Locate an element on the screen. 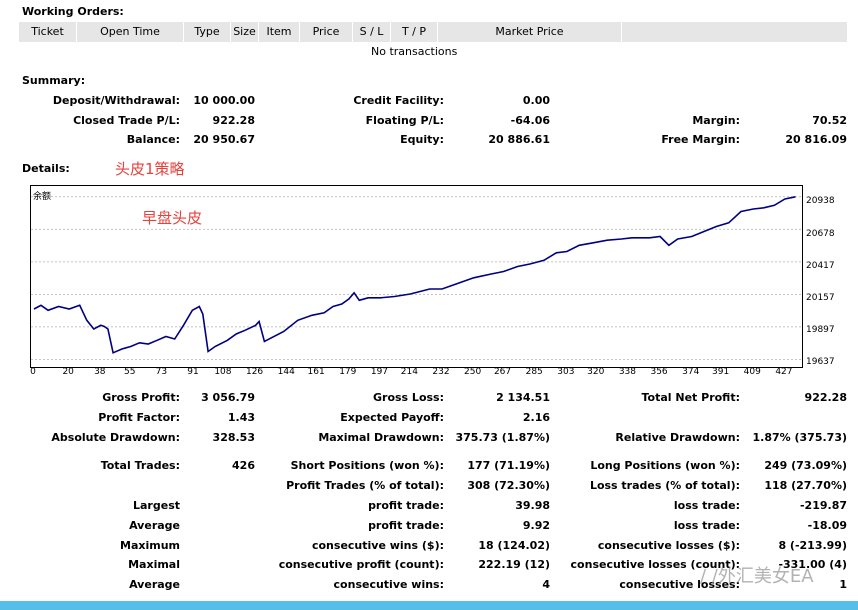  stats.rows1-l2-0: Gross Loss: is located at coordinates (408, 397).